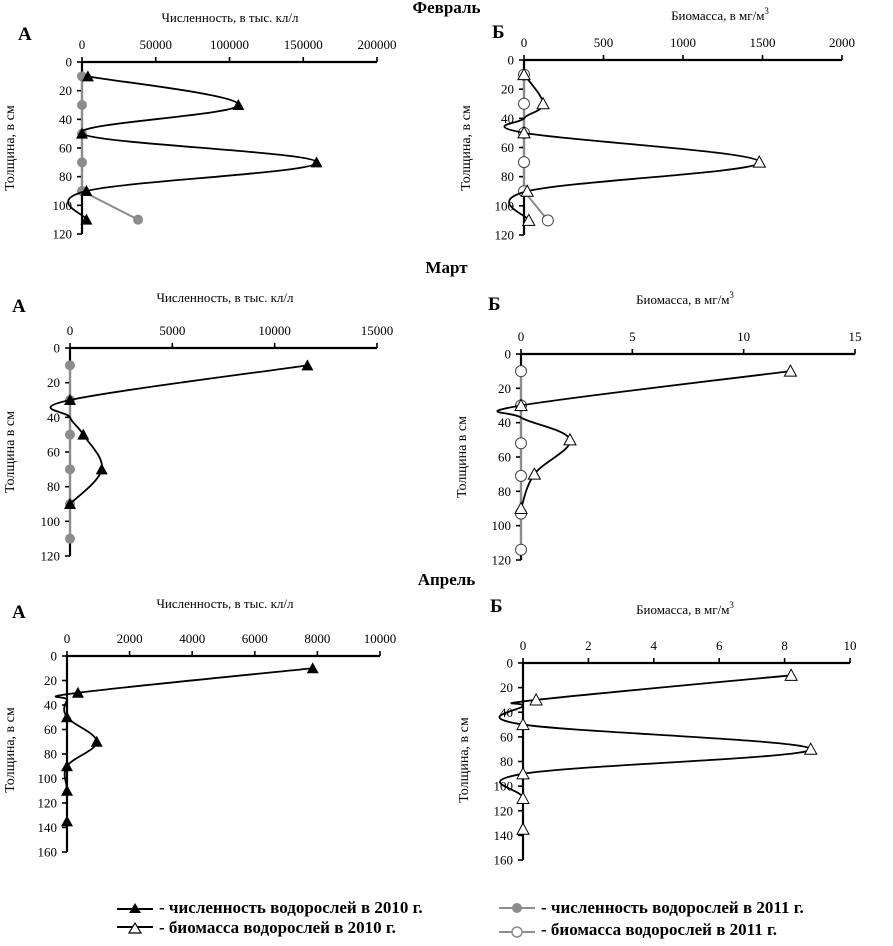 This screenshot has width=893, height=946. Describe the element at coordinates (462, 457) in the screenshot. I see `y-axis-title: Толщина в см` at that location.